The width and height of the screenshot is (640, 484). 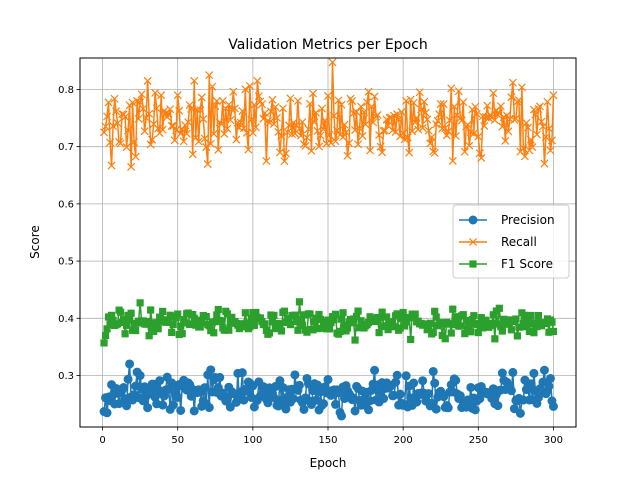 What do you see at coordinates (403, 440) in the screenshot?
I see `x-tick-label: 200` at bounding box center [403, 440].